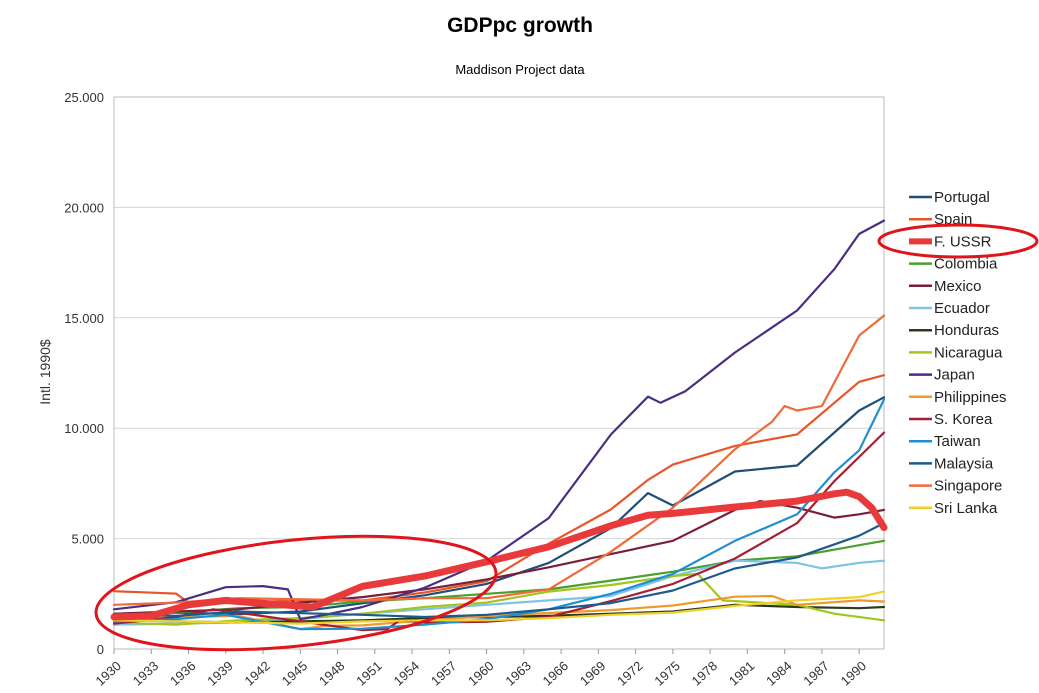  What do you see at coordinates (520, 69) in the screenshot?
I see `chart-subtitle: Maddison Project data` at bounding box center [520, 69].